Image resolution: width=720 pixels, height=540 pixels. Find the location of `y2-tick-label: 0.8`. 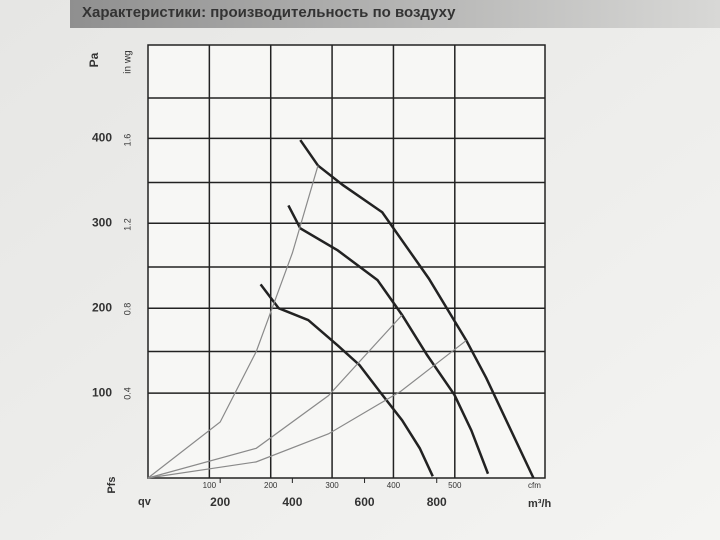

y2-tick-label: 0.8 is located at coordinates (127, 309).